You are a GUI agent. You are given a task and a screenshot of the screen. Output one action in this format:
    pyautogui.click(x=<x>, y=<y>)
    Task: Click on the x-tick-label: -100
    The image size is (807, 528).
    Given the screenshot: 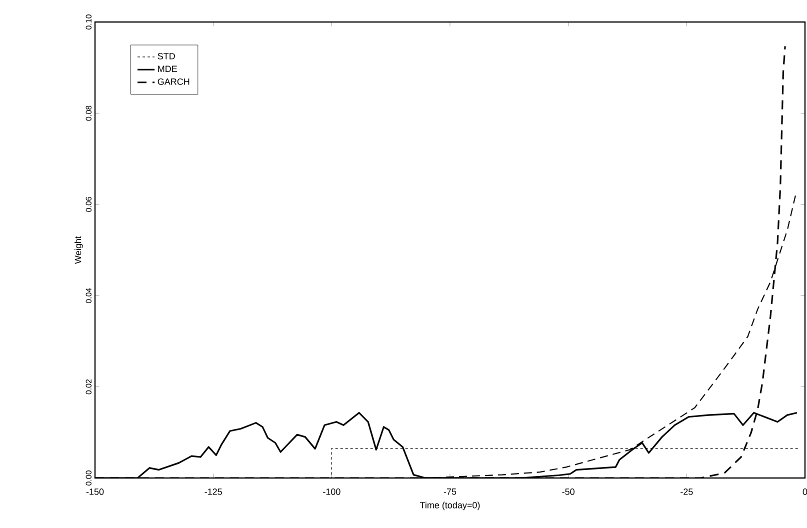 What is the action you would take?
    pyautogui.click(x=331, y=491)
    